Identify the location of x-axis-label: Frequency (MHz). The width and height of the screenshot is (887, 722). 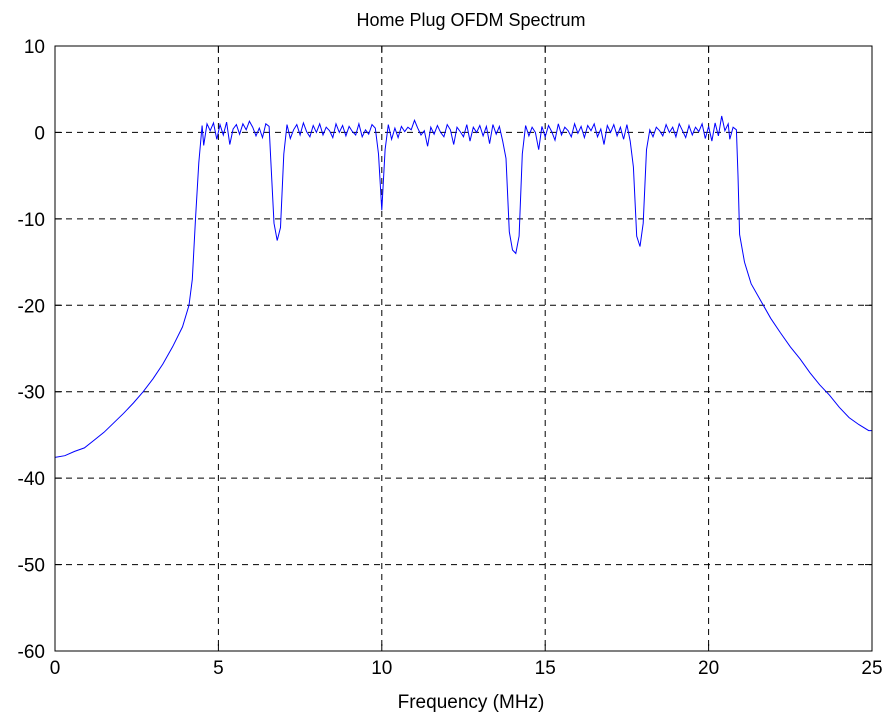
(471, 702).